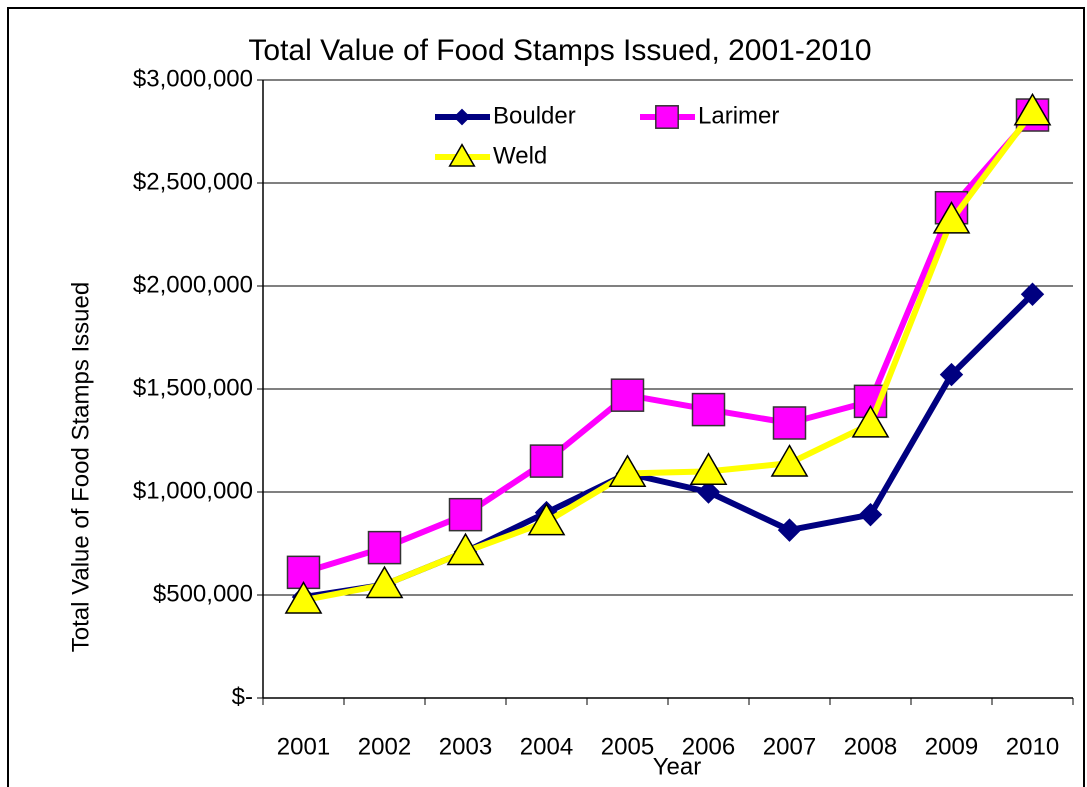 The height and width of the screenshot is (787, 1087). I want to click on x-tick-label: 2001, so click(303, 746).